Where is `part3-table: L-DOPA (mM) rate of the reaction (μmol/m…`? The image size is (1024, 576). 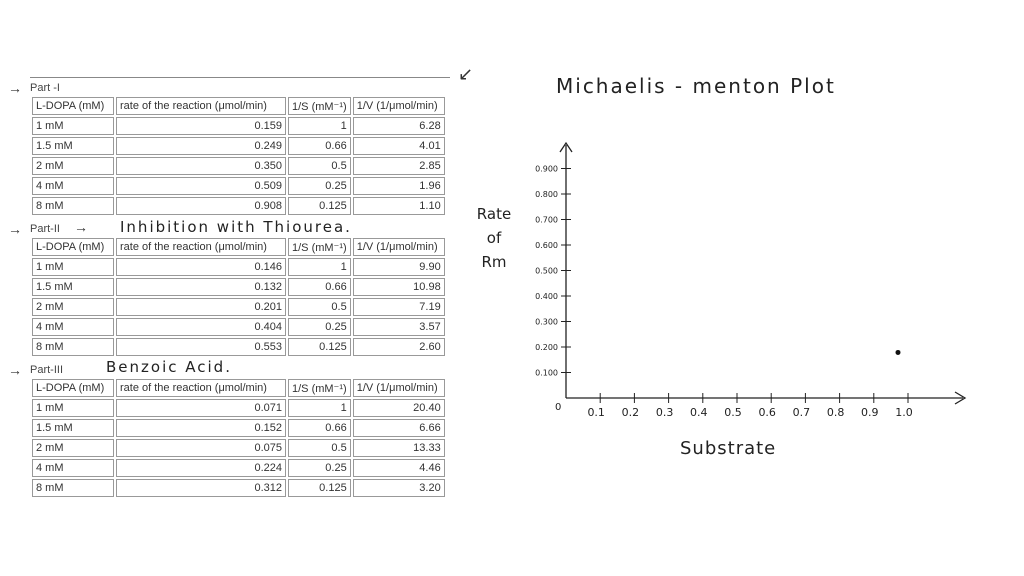
part3-table: L-DOPA (mM) rate of the reaction (μmol/m… is located at coordinates (238, 438).